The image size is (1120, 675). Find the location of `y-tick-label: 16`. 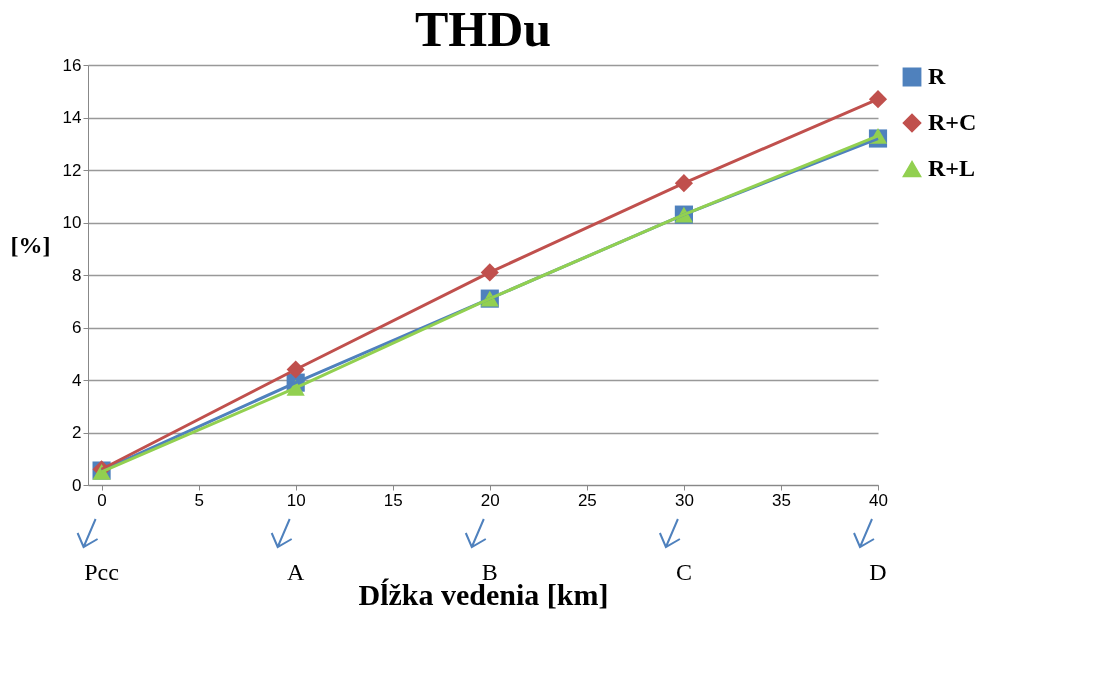

y-tick-label: 16 is located at coordinates (72, 65).